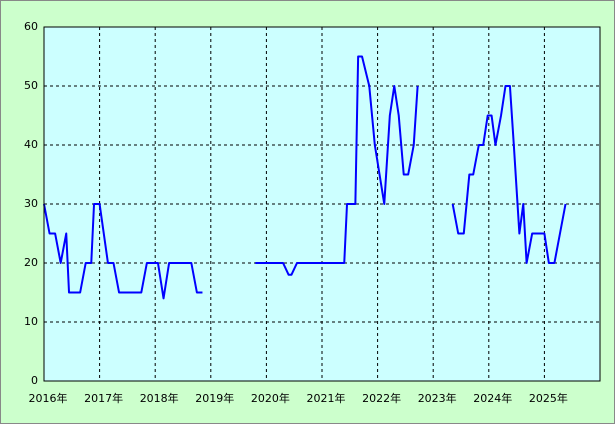  What do you see at coordinates (34, 380) in the screenshot?
I see `y-tick-label: 0` at bounding box center [34, 380].